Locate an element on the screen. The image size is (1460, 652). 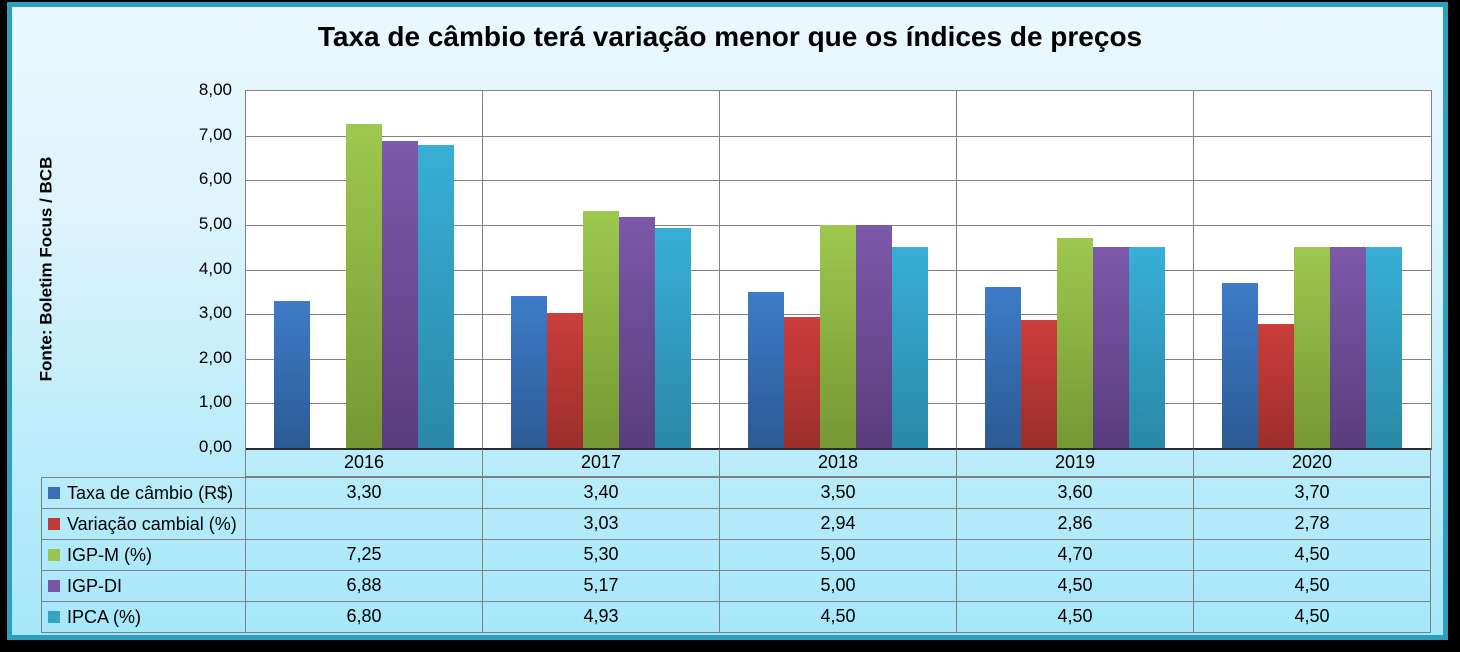
series-label-cell: IGP-M (%) is located at coordinates (144, 555).